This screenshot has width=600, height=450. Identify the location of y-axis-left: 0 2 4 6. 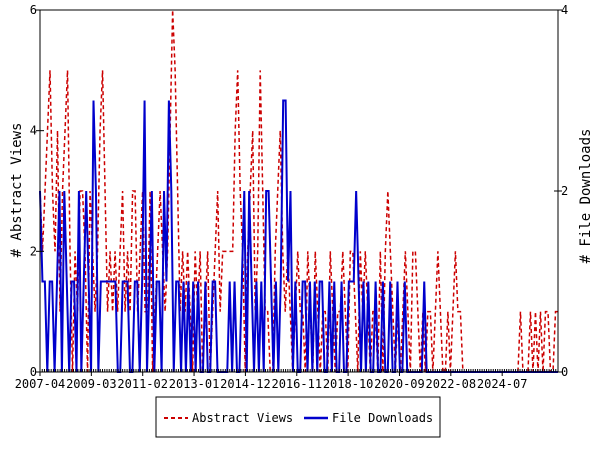
(37, 191).